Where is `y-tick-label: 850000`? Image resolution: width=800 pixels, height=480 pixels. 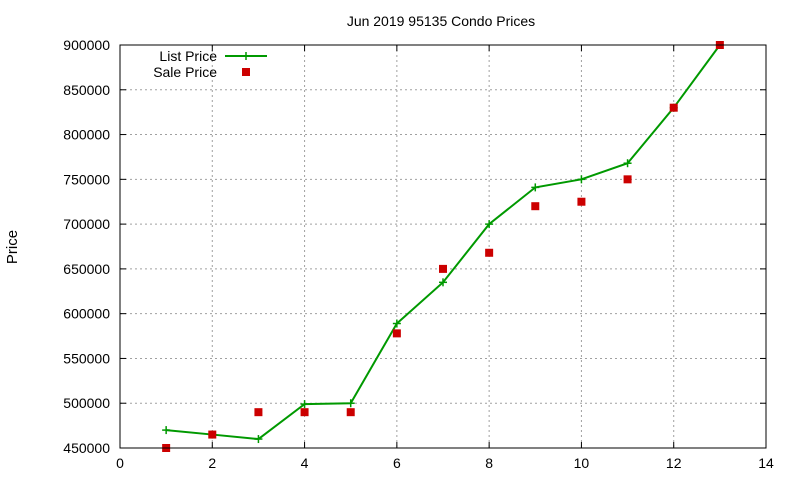
y-tick-label: 850000 is located at coordinates (86, 90).